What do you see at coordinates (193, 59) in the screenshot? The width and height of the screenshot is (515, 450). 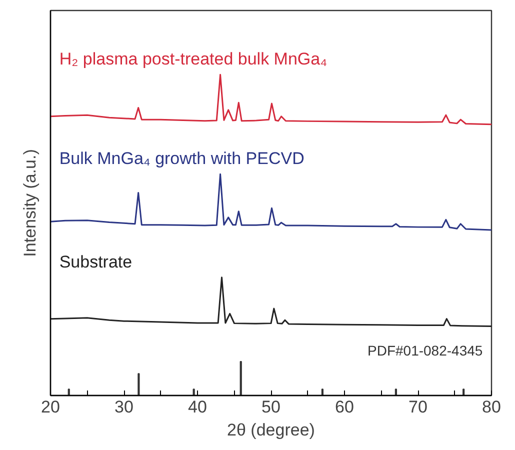 I see `series-label: H₂ plasma post-treated bulk MnGa₄` at bounding box center [193, 59].